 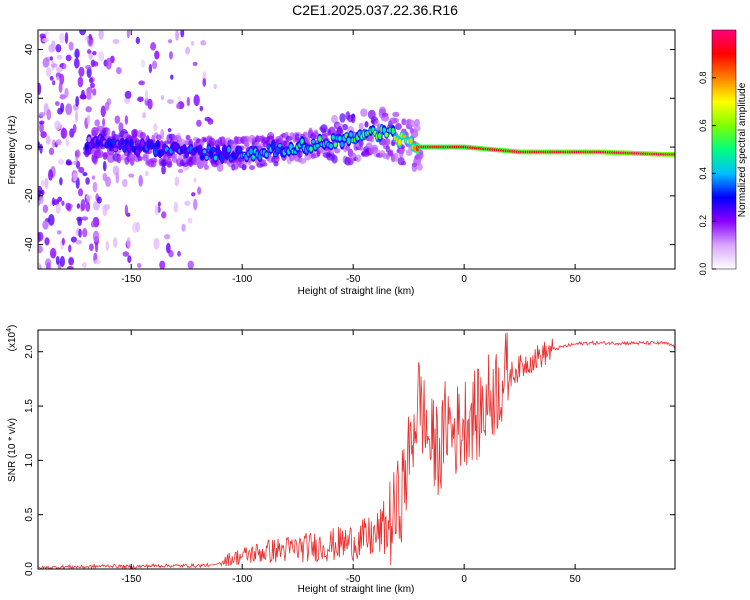 What do you see at coordinates (29, 569) in the screenshot?
I see `snr-y-tick-label: 0.0` at bounding box center [29, 569].